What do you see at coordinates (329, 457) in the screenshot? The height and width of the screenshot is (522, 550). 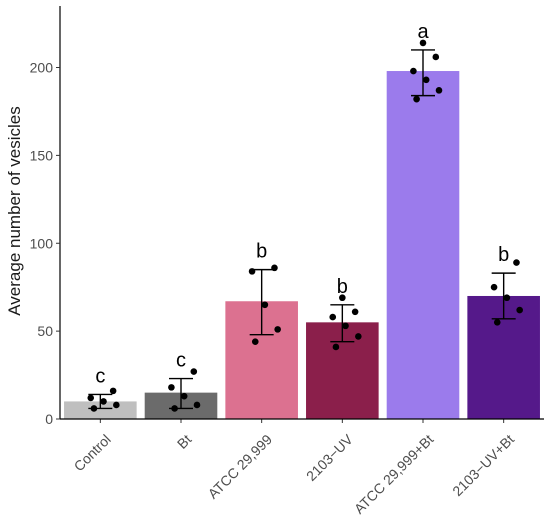 I see `x-tick-label: 2103−UV` at bounding box center [329, 457].